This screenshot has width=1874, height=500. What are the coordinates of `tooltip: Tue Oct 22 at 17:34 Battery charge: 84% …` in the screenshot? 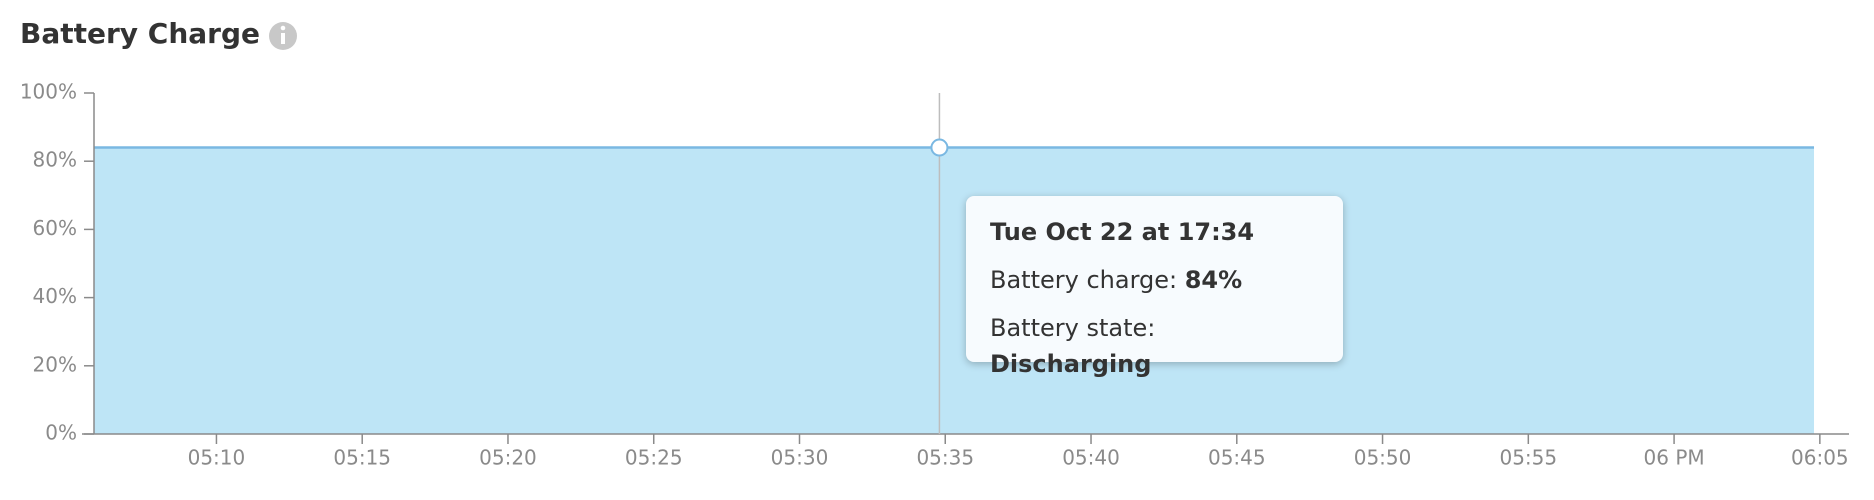 It's located at (1154, 287).